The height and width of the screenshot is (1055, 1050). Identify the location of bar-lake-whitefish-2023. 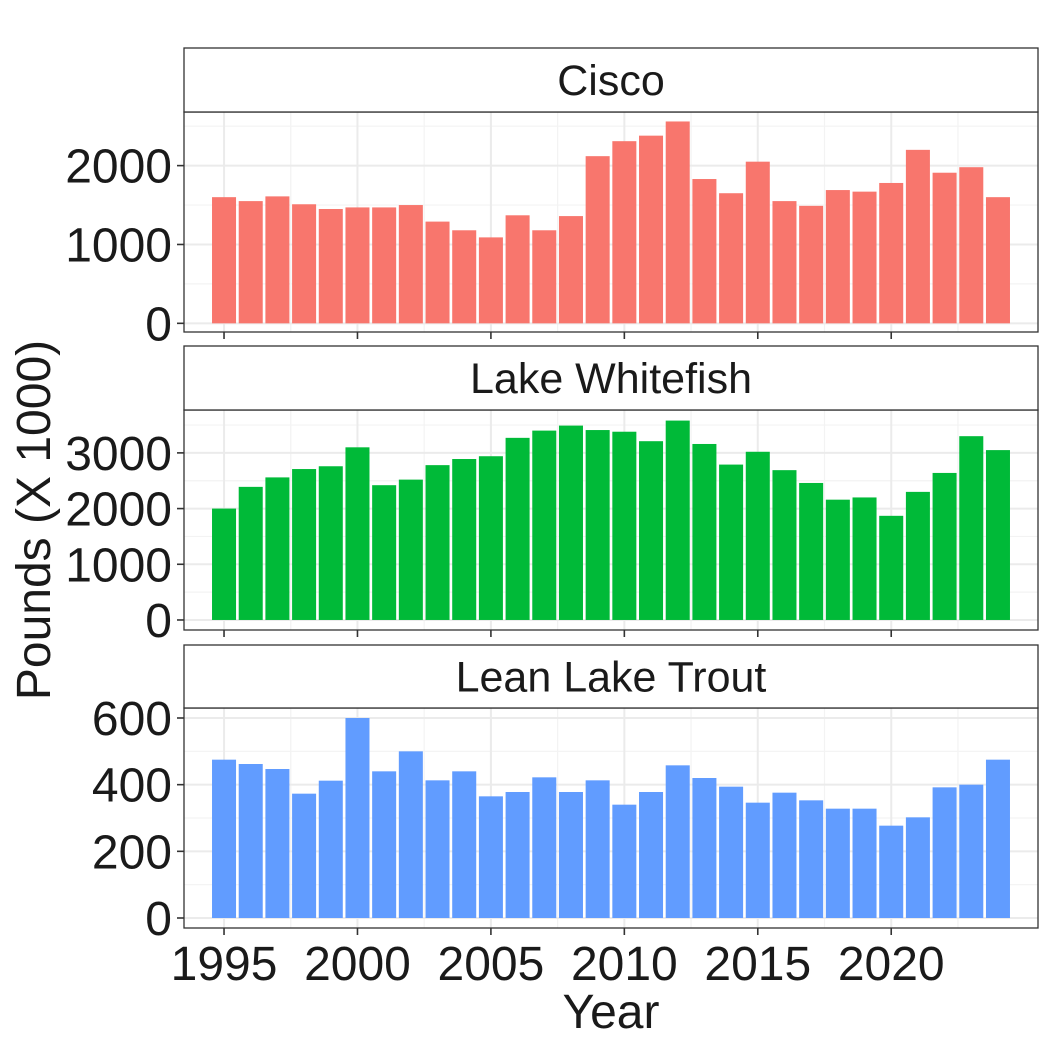
(971, 528).